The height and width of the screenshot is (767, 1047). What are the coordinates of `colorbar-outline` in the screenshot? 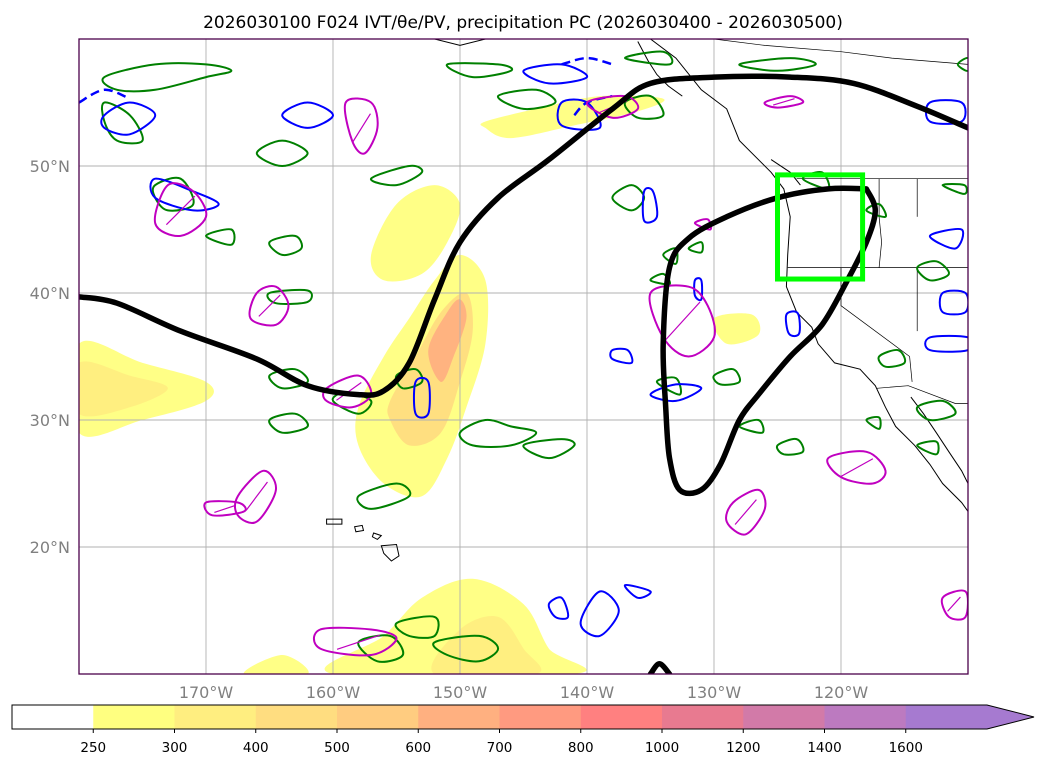 It's located at (523, 717).